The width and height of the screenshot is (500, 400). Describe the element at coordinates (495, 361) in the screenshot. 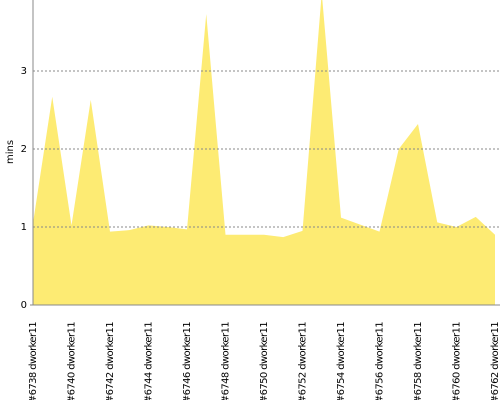

I see `x-tick-label: #6762 dworker11` at that location.